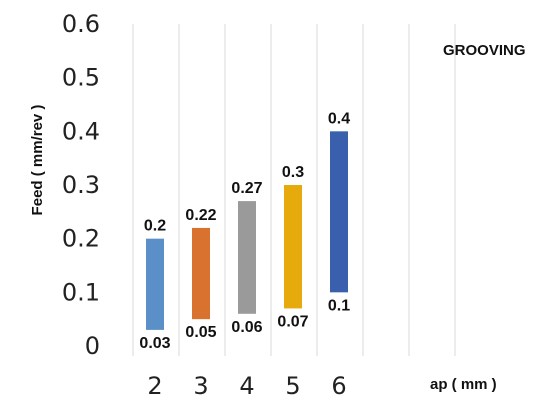 The height and width of the screenshot is (407, 559). What do you see at coordinates (246, 188) in the screenshot?
I see `bar-high-label: 0.27` at bounding box center [246, 188].